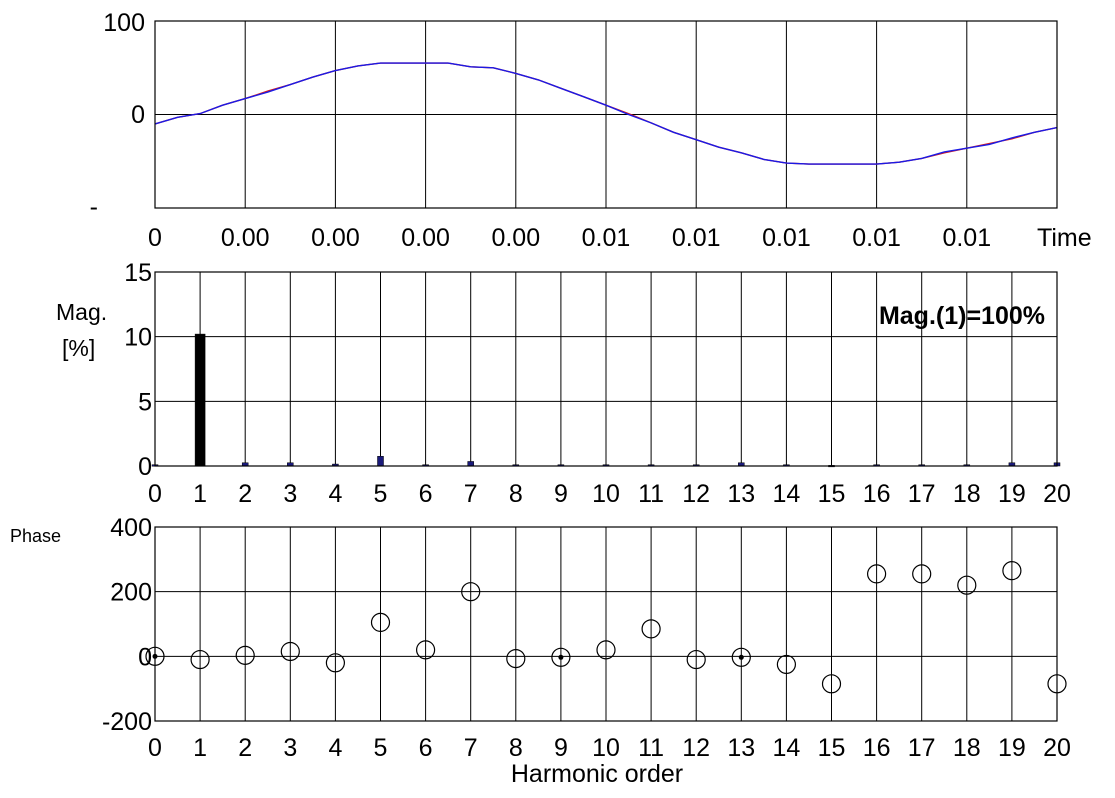 The image size is (1115, 798). Describe the element at coordinates (94, 207) in the screenshot. I see `waveform-y-tick-min: -` at that location.